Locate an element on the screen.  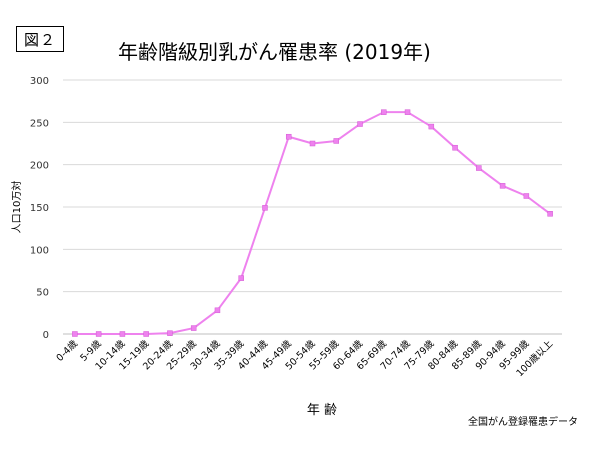
y-tick-label: 200 is located at coordinates (39, 166).